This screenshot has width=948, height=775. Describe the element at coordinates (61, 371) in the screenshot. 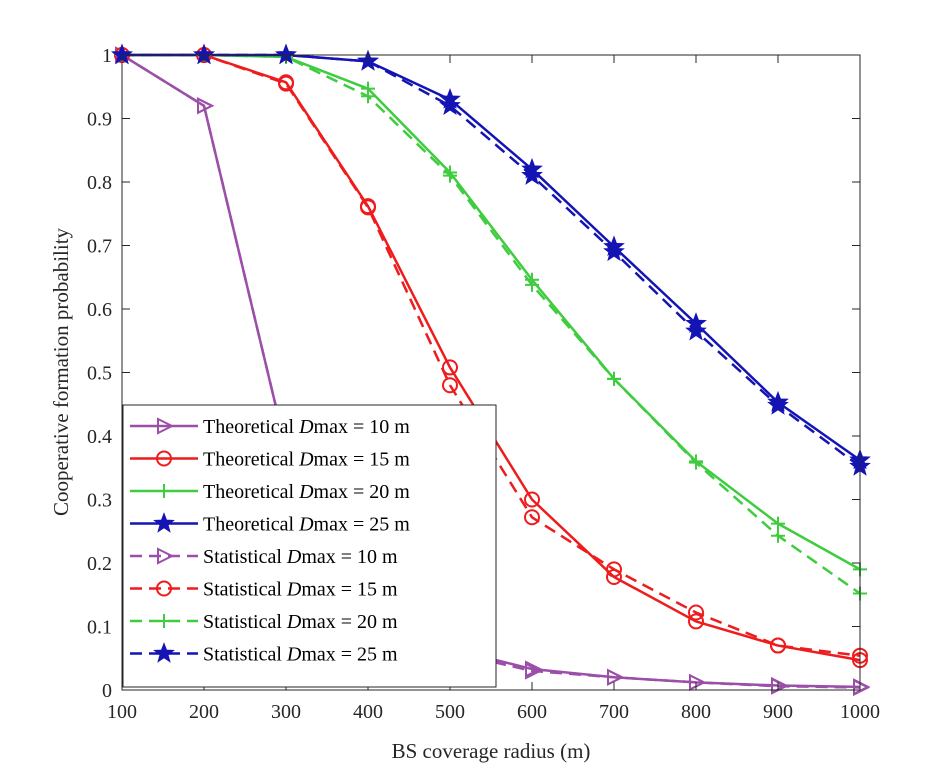

I see `y-axis-label: Cooperative formation probability` at that location.